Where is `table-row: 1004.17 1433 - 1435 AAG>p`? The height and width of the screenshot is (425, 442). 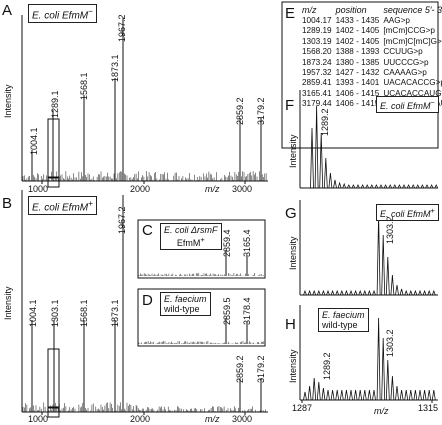 table-row: 1004.17 1433 - 1435 AAG>p is located at coordinates (371, 21).